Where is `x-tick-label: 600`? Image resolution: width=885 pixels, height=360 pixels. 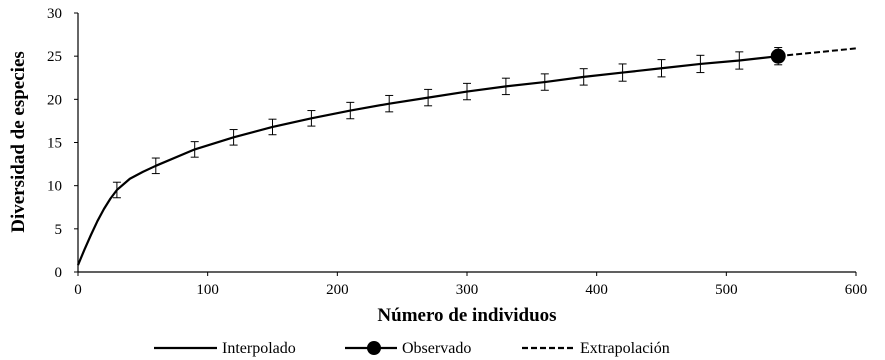
x-tick-label: 600 is located at coordinates (856, 290).